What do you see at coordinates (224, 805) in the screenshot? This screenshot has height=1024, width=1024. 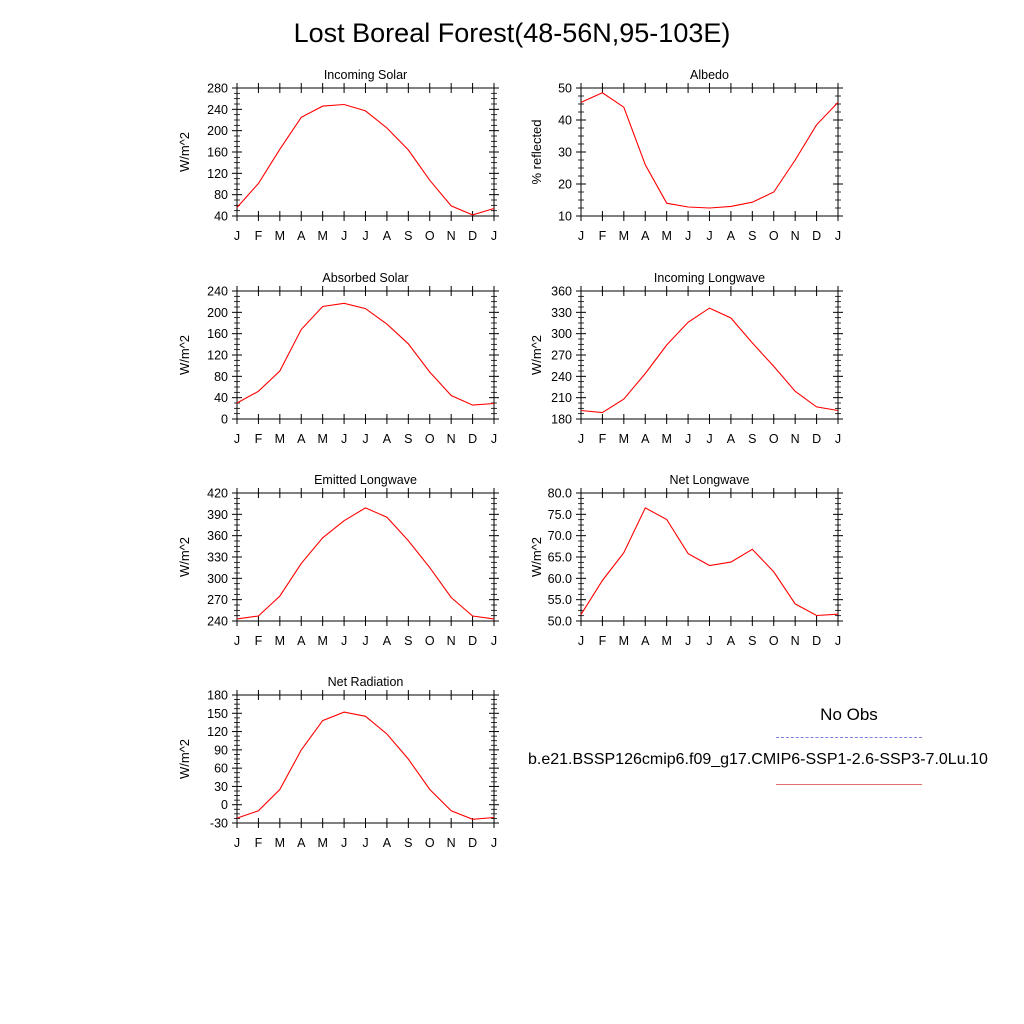 I see `y-tick-label: 0` at bounding box center [224, 805].